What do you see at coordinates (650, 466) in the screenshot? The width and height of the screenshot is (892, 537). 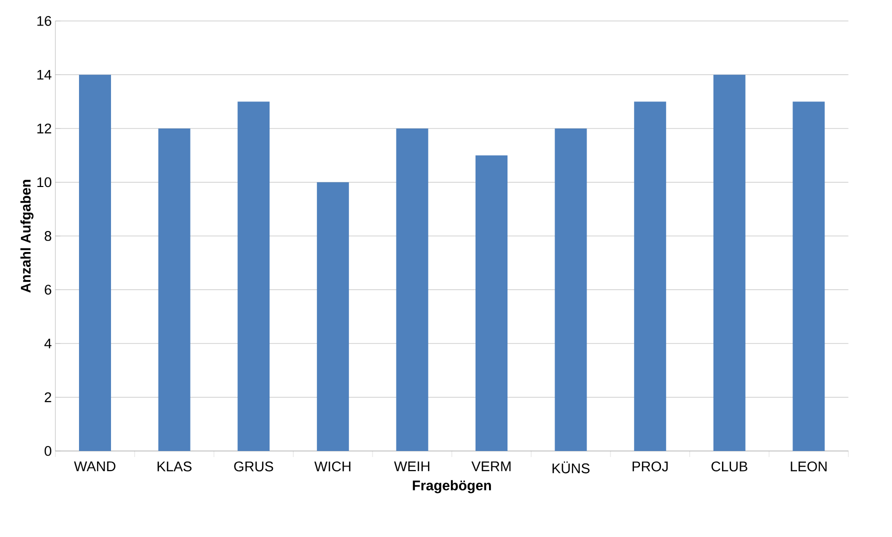 I see `x-tick-label: PROJ` at bounding box center [650, 466].